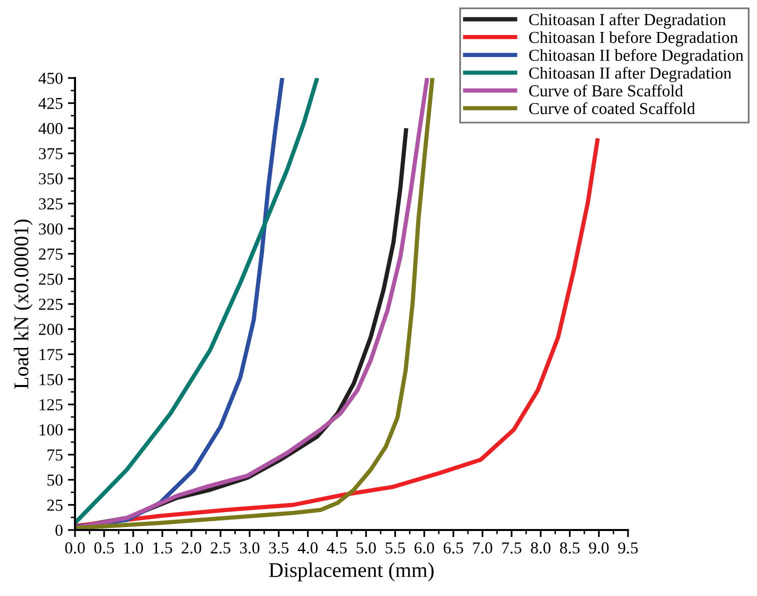  What do you see at coordinates (50, 330) in the screenshot?
I see `y-tick-label: 200` at bounding box center [50, 330].